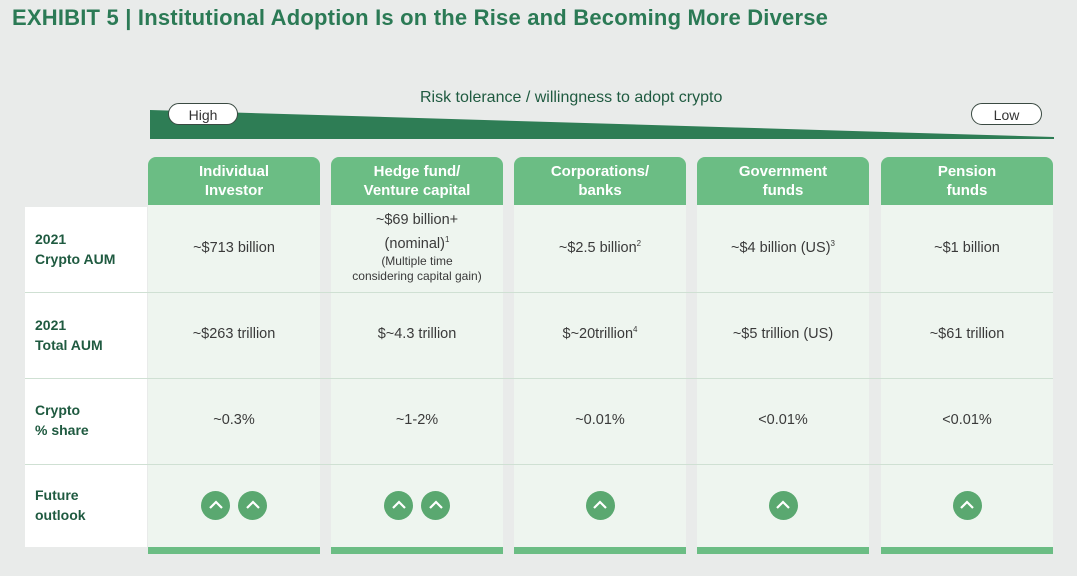 This screenshot has width=1077, height=576. What do you see at coordinates (234, 419) in the screenshot?
I see `cell-crypto-share: ~0.3%` at bounding box center [234, 419].